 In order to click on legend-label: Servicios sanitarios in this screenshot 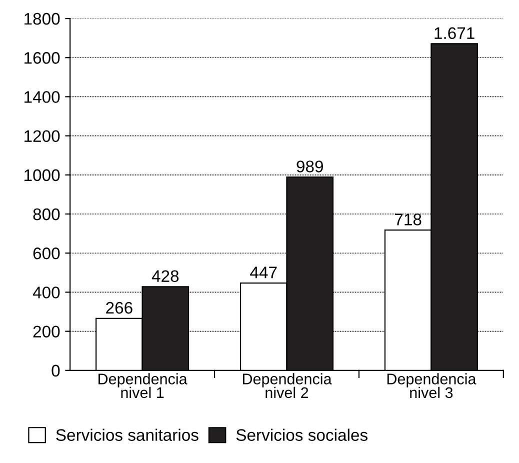, I will do `click(127, 434)`.